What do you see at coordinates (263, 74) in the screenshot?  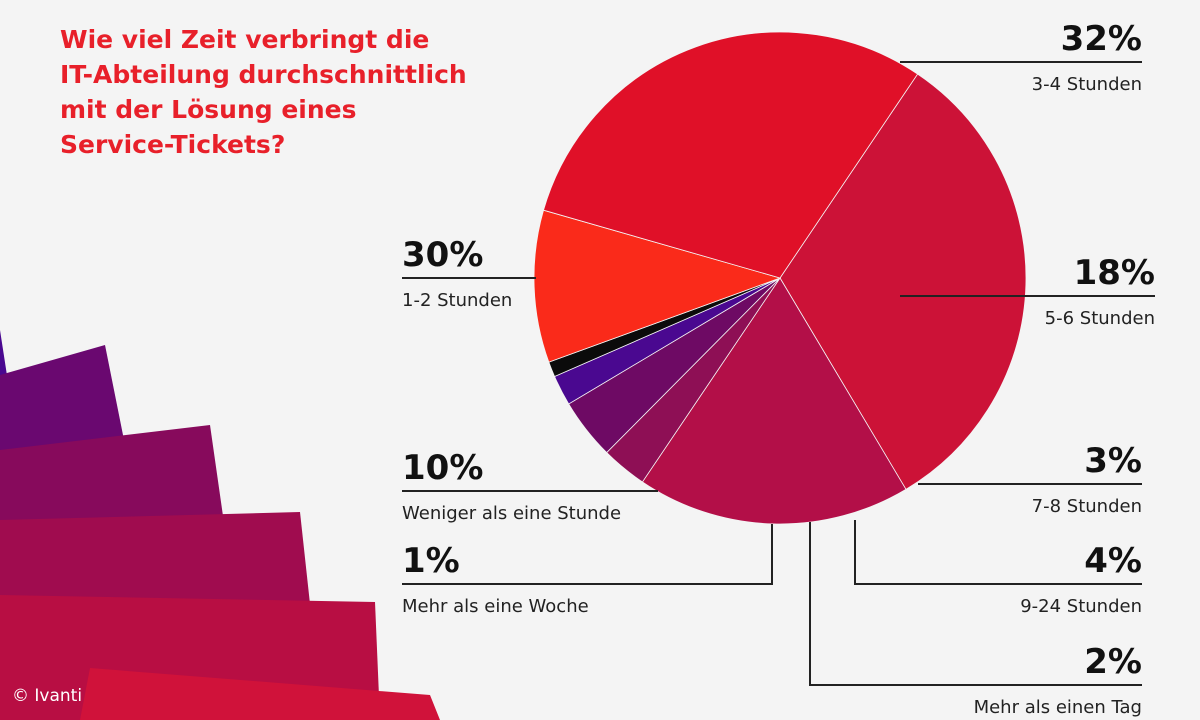 I see `title-line: IT-Abteilung durchschnittlich` at bounding box center [263, 74].